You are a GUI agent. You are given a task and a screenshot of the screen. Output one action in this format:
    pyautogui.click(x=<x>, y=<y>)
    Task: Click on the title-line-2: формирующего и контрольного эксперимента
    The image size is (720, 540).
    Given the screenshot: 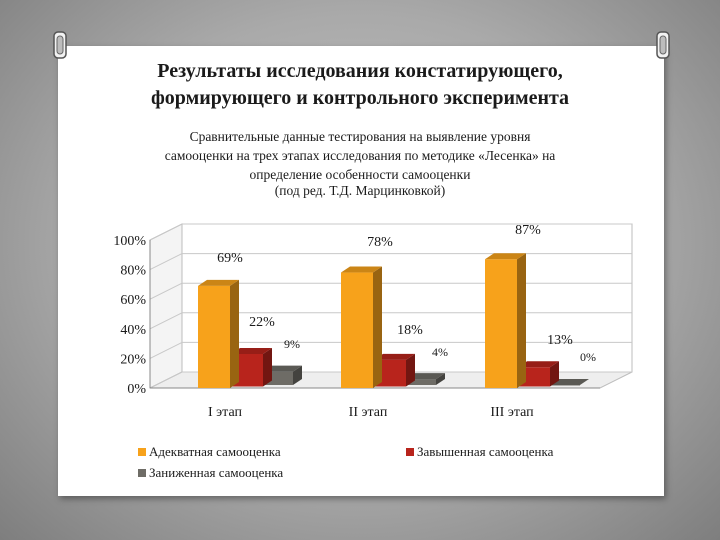 What is the action you would take?
    pyautogui.click(x=360, y=98)
    